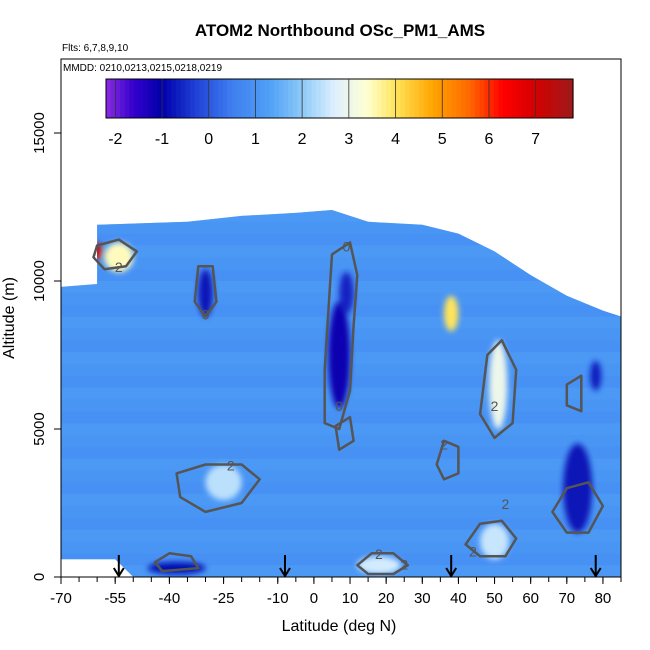  Describe the element at coordinates (340, 30) in the screenshot. I see `chart-title: ATOM2 Northbound OSc_PM1_AMS` at that location.